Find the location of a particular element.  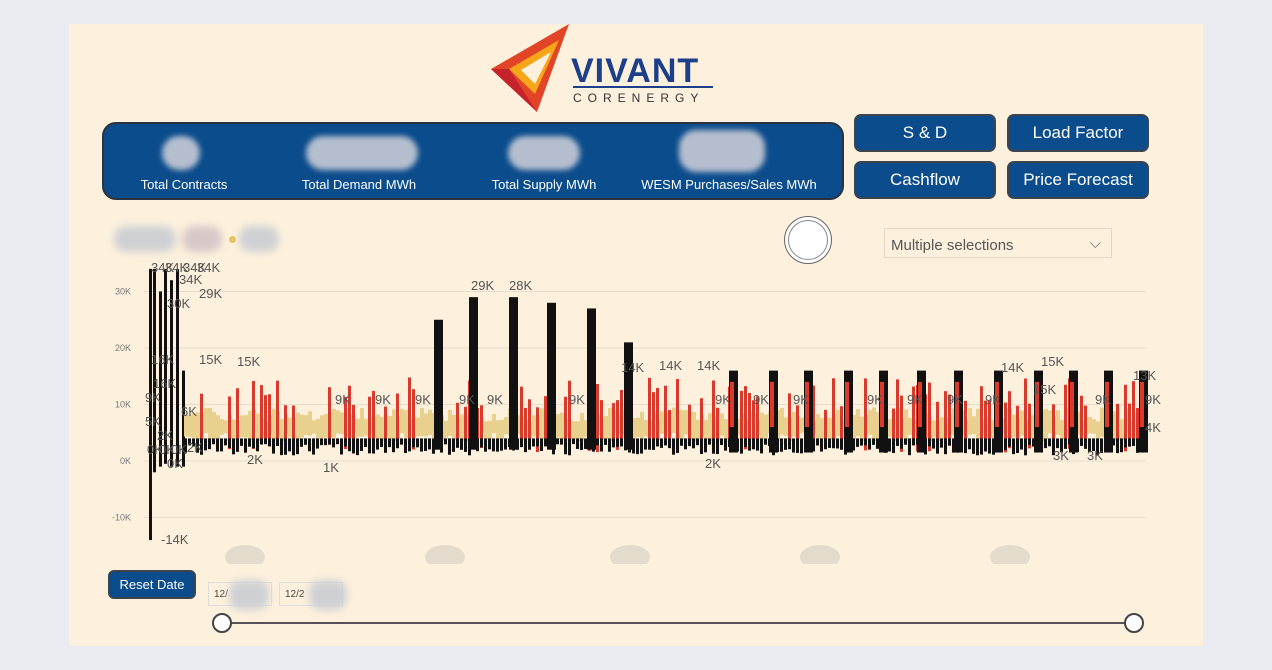

date-slider-start-handle is located at coordinates (222, 623).